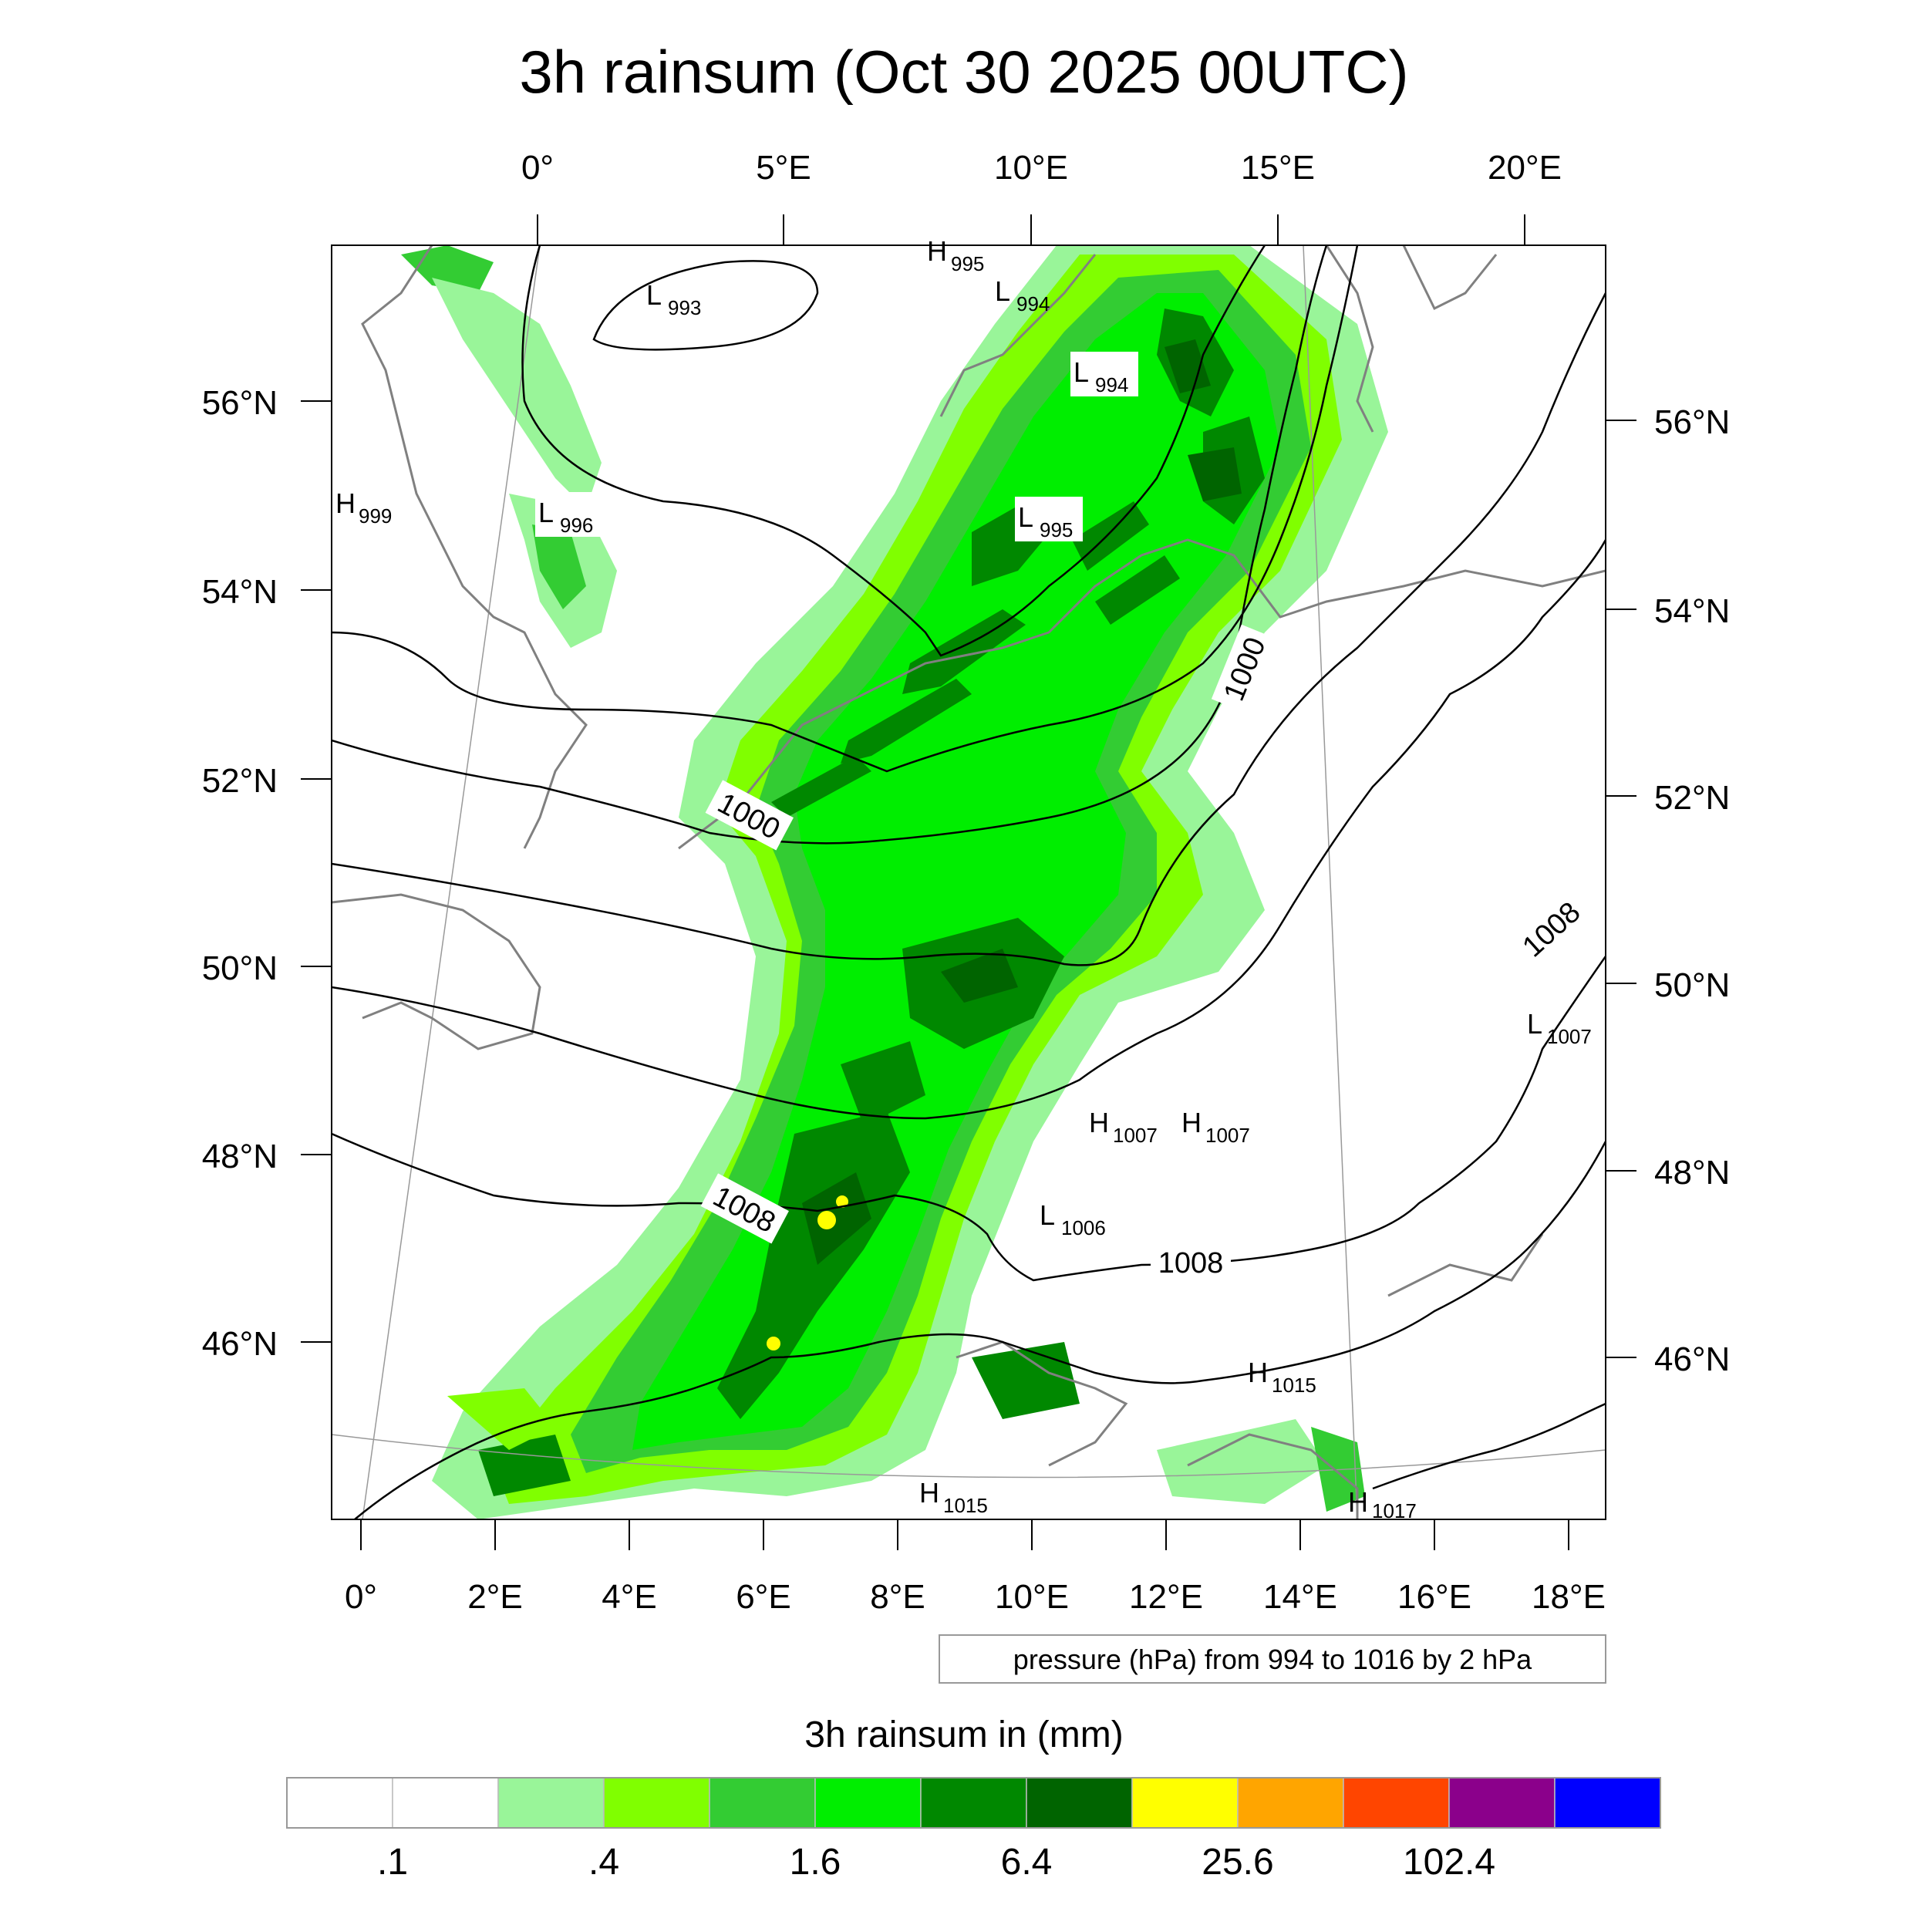 The width and height of the screenshot is (1928, 1932). What do you see at coordinates (936, 1862) in the screenshot?
I see `colorbar-labels: .1 .4 1.6 6.4 25.6 102.4` at bounding box center [936, 1862].